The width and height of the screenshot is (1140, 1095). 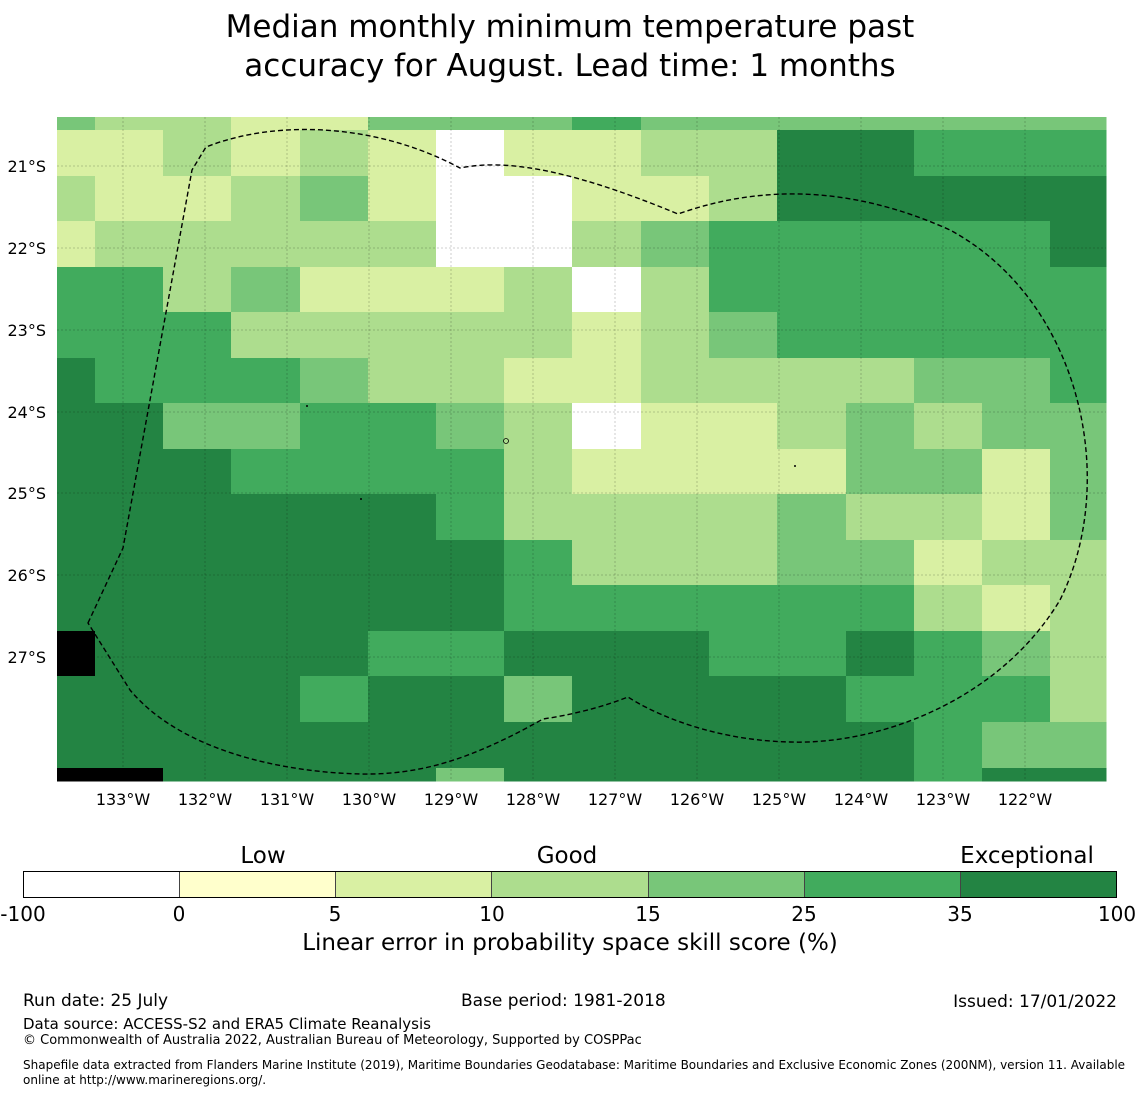 I want to click on title-line-1: Median monthly minimum temperature past, so click(x=570, y=27).